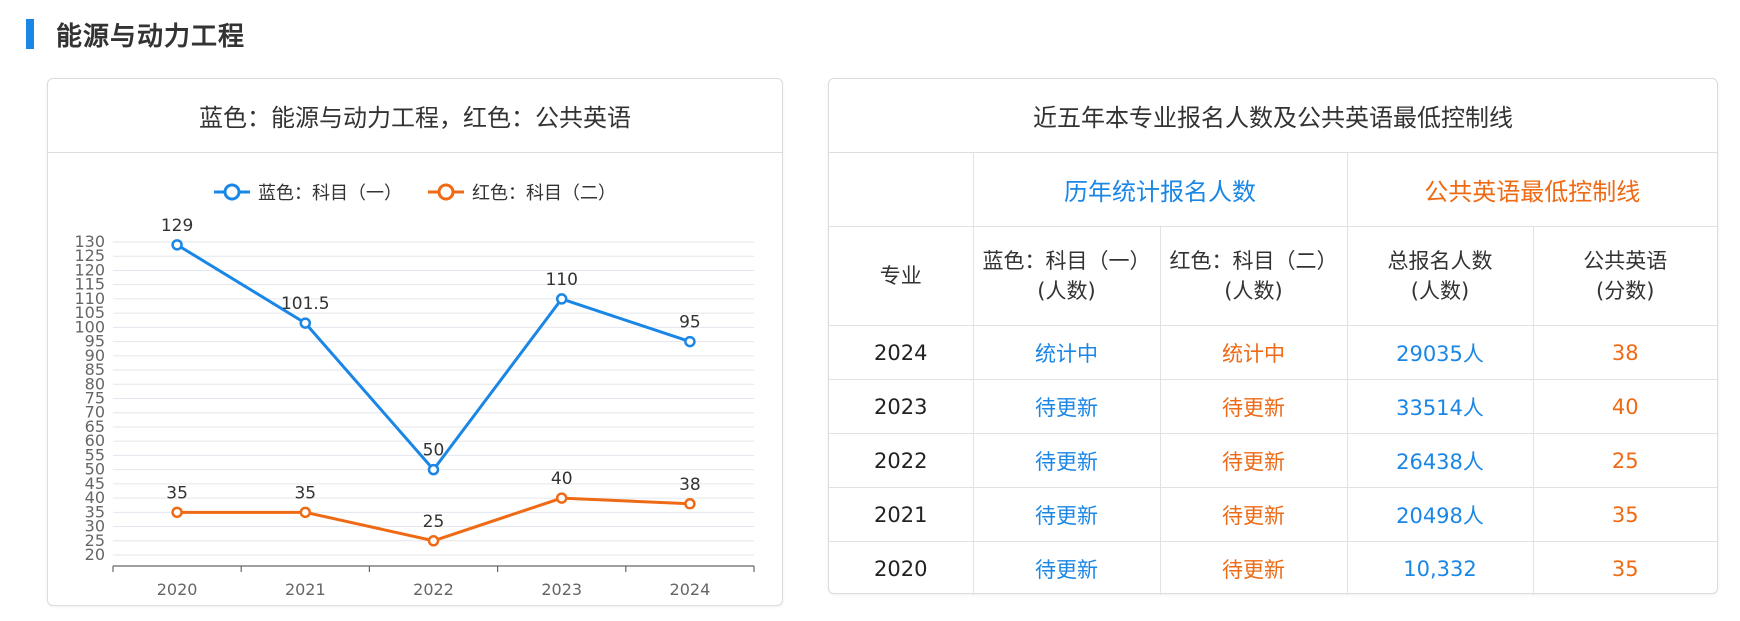  Describe the element at coordinates (561, 280) in the screenshot. I see `data-label: 110` at that location.